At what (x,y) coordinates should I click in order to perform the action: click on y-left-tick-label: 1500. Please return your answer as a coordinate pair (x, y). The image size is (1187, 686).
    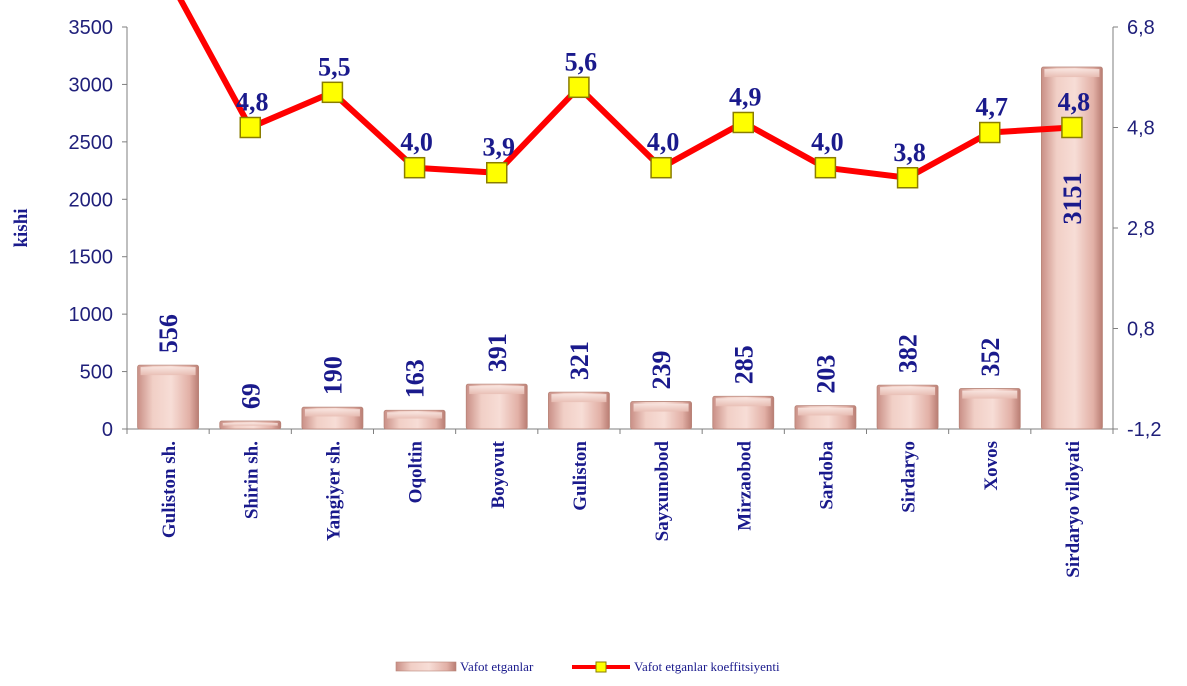
    Looking at the image, I should click on (91, 258).